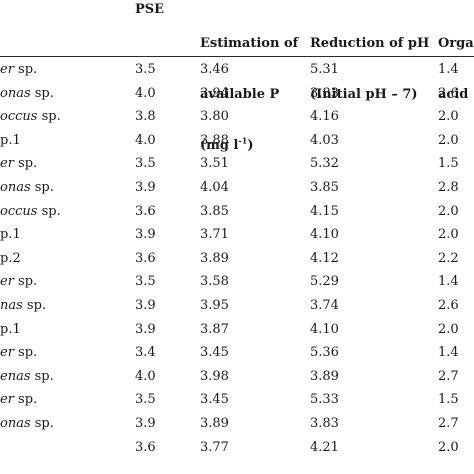 This screenshot has width=474, height=474. What do you see at coordinates (145, 117) in the screenshot?
I see `pse-value: 3.8` at bounding box center [145, 117].